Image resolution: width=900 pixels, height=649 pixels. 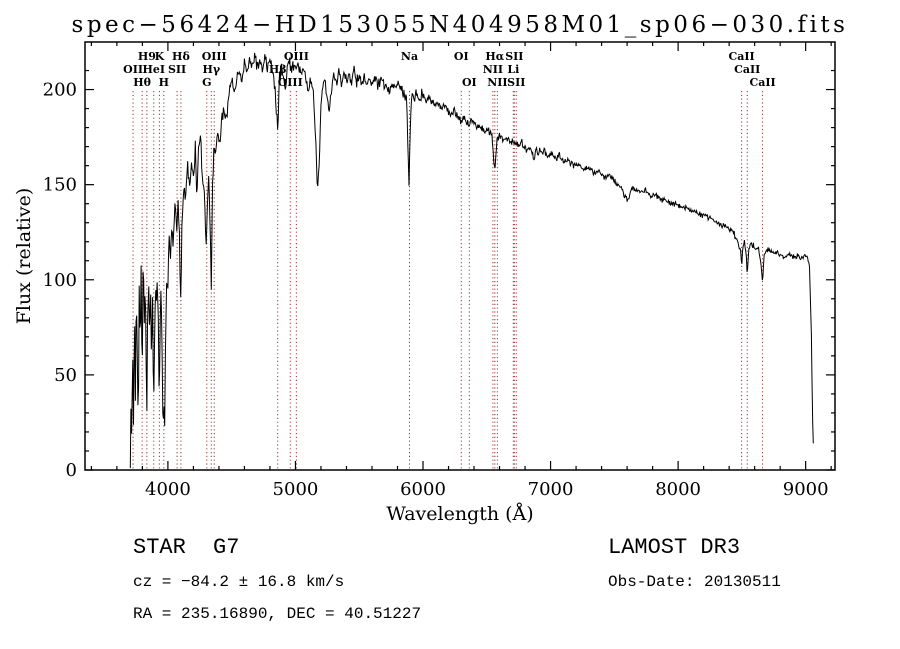 I want to click on object-type-label: STAR, so click(x=159, y=547).